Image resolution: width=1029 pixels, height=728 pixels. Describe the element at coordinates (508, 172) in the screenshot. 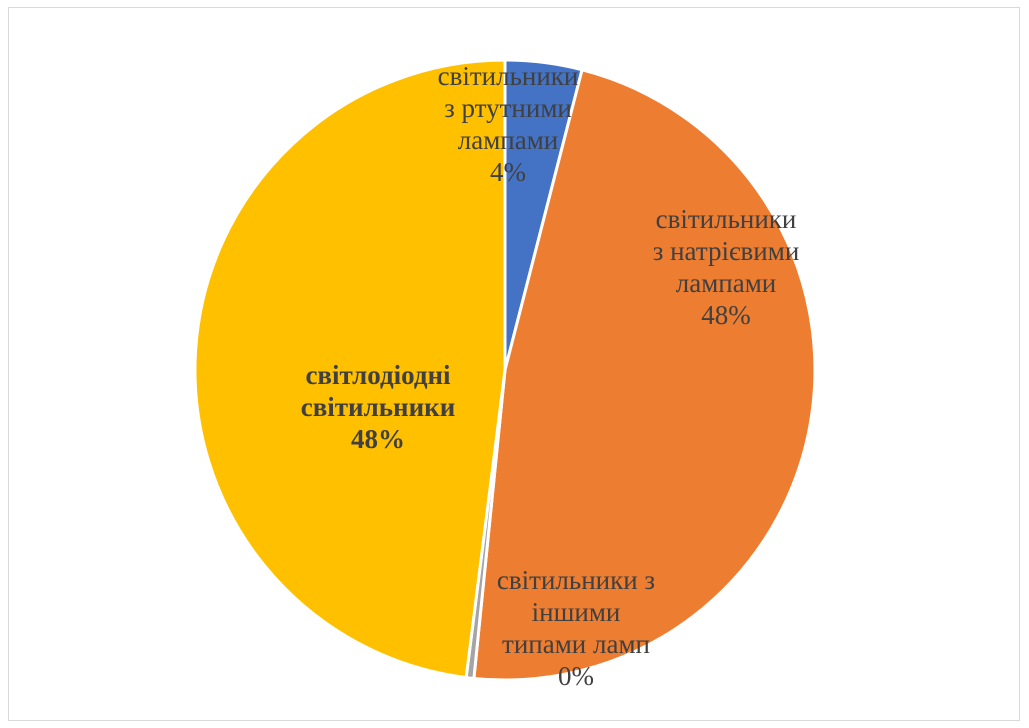

I see `pie-label-percent: 4%` at that location.